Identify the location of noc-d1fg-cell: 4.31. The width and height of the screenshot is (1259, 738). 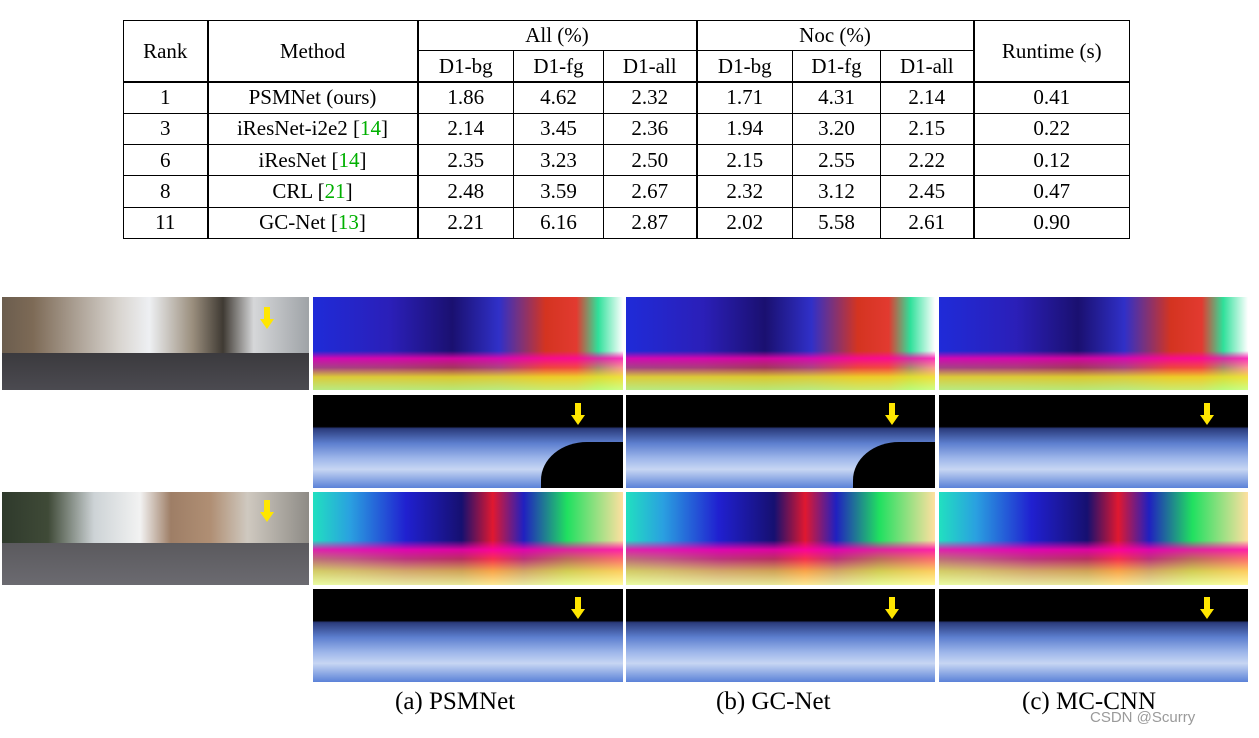
(836, 97).